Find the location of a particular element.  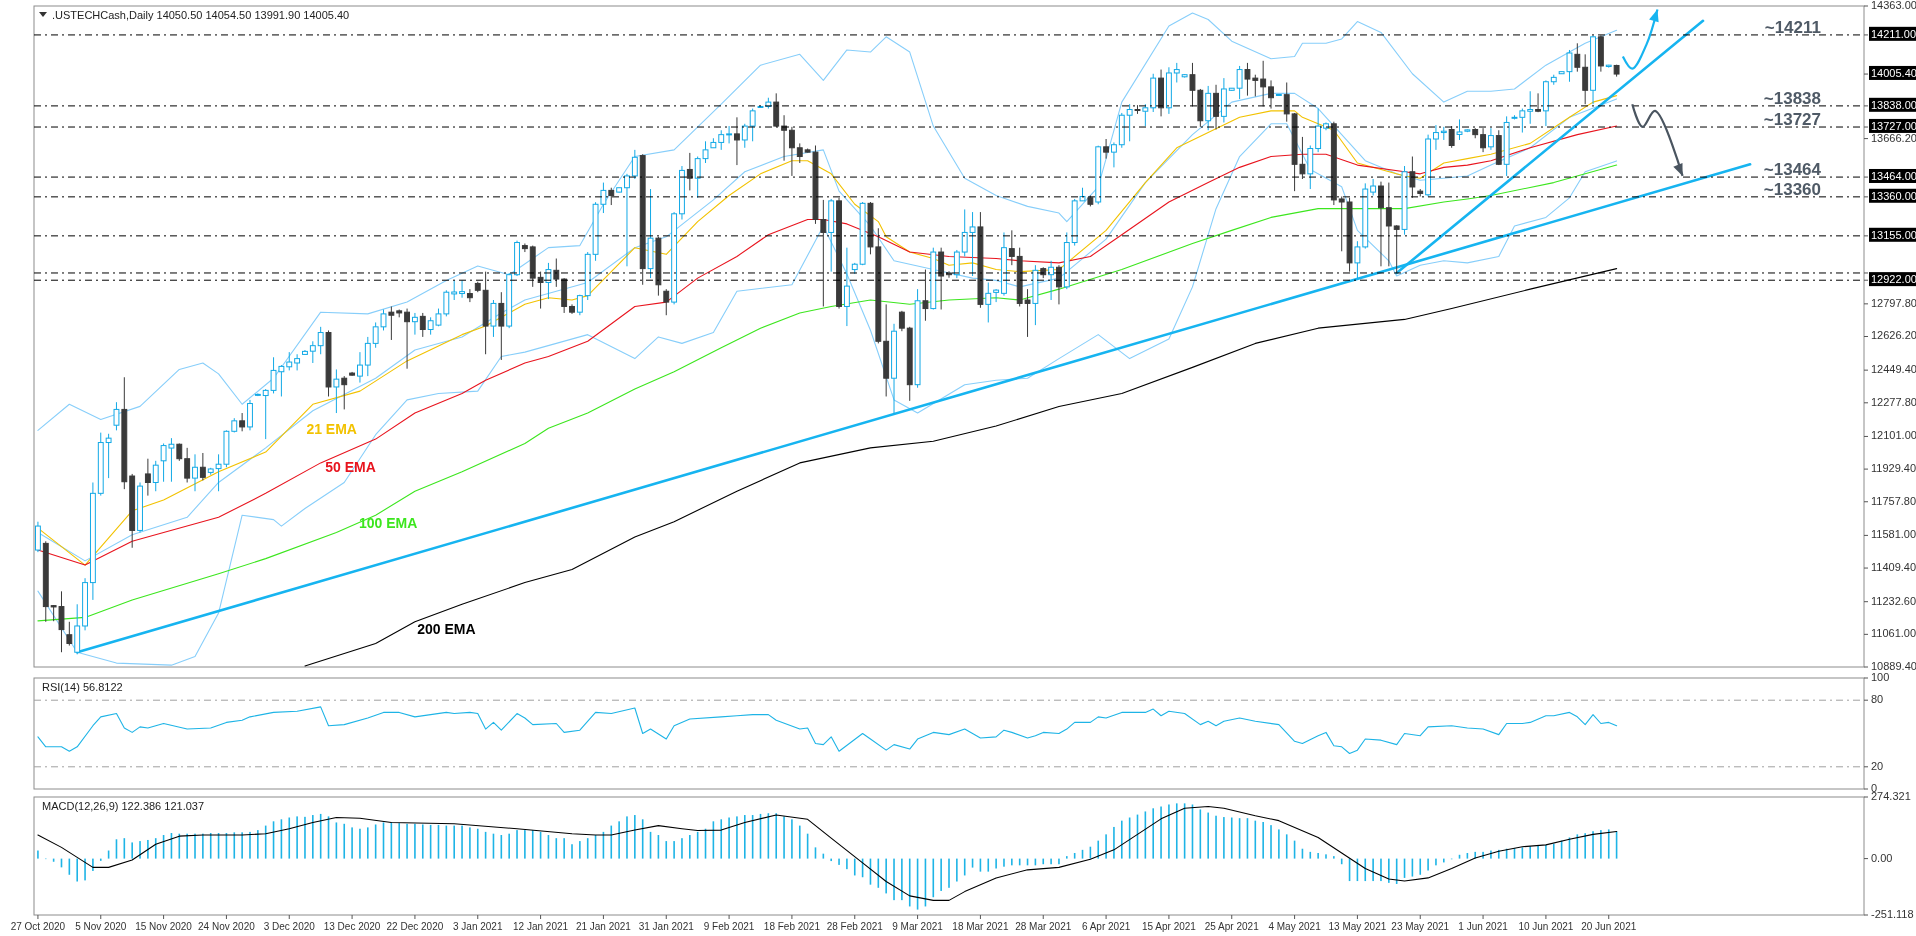

x-tick-label: 18 Feb 2021 is located at coordinates (792, 926).